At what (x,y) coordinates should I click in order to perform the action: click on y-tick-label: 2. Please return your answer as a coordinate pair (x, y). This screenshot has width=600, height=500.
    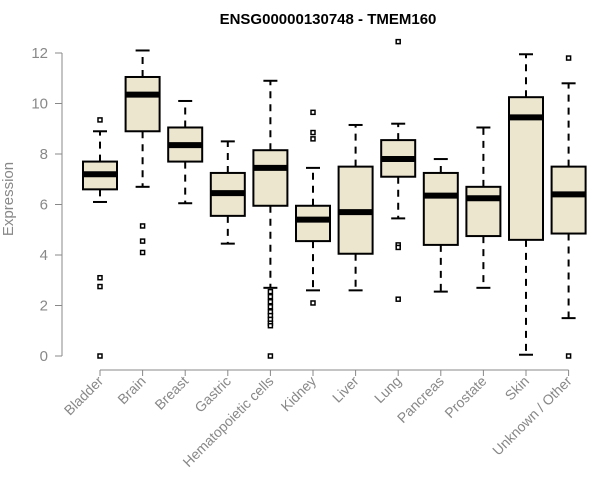
    Looking at the image, I should click on (44, 306).